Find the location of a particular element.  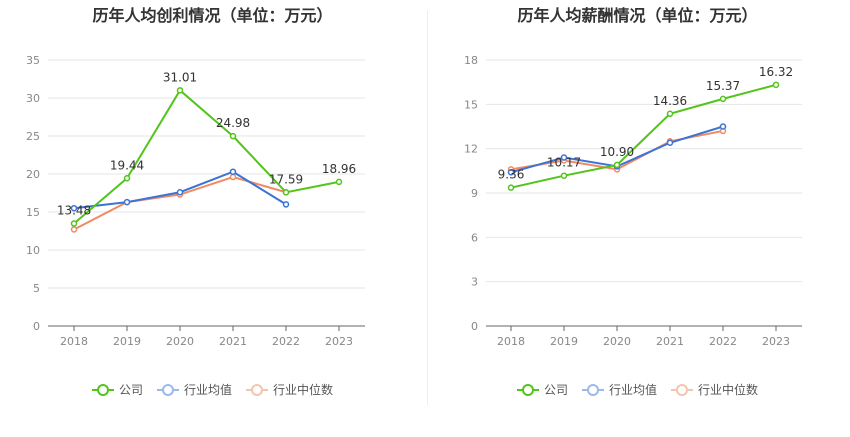

data-label: 9.36 is located at coordinates (511, 175).